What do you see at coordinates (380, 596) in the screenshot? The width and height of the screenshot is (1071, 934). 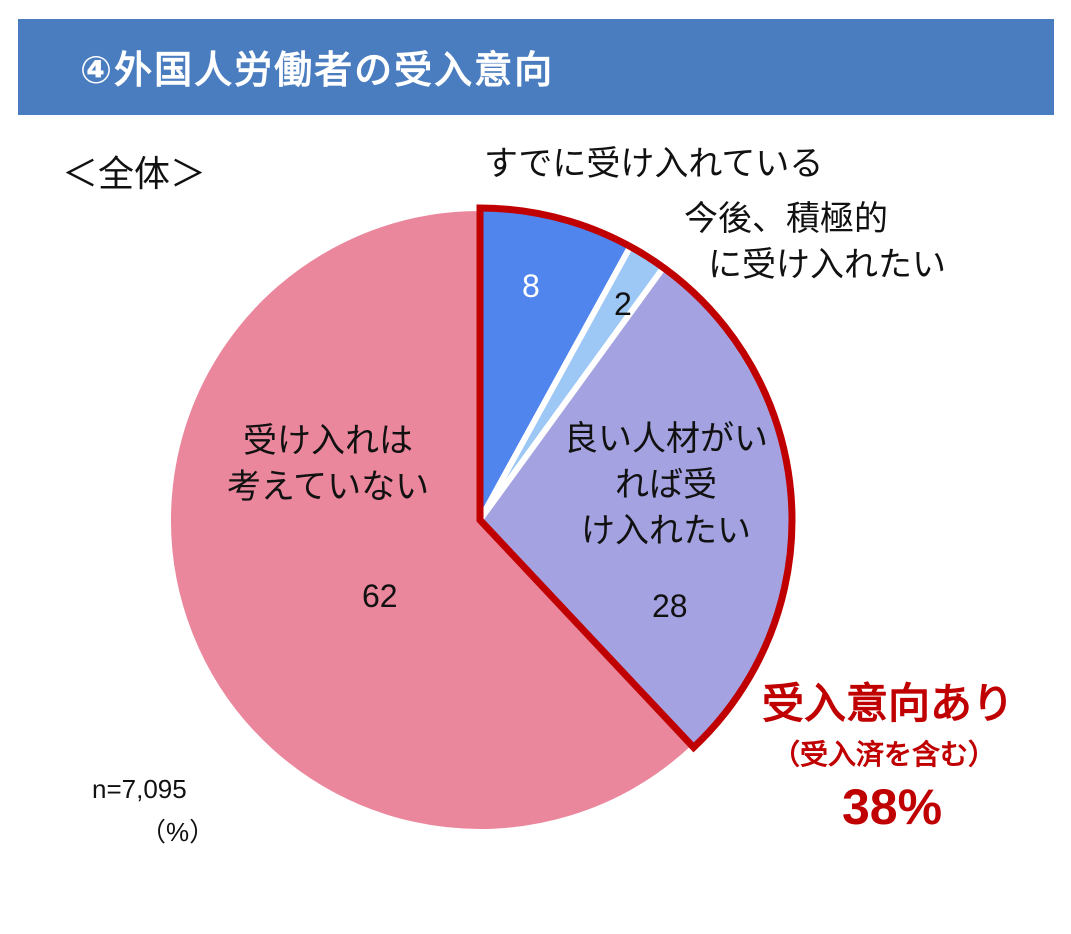 I see `slice-value-not-considering: 62` at bounding box center [380, 596].